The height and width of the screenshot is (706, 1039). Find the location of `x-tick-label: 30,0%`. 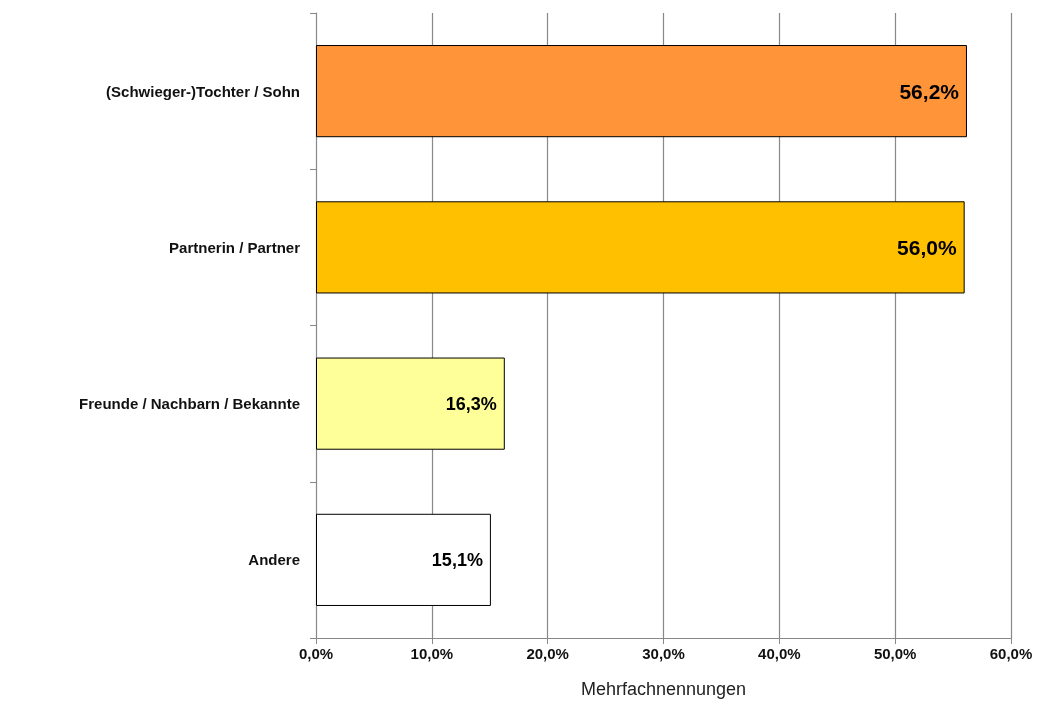

x-tick-label: 30,0% is located at coordinates (663, 653).